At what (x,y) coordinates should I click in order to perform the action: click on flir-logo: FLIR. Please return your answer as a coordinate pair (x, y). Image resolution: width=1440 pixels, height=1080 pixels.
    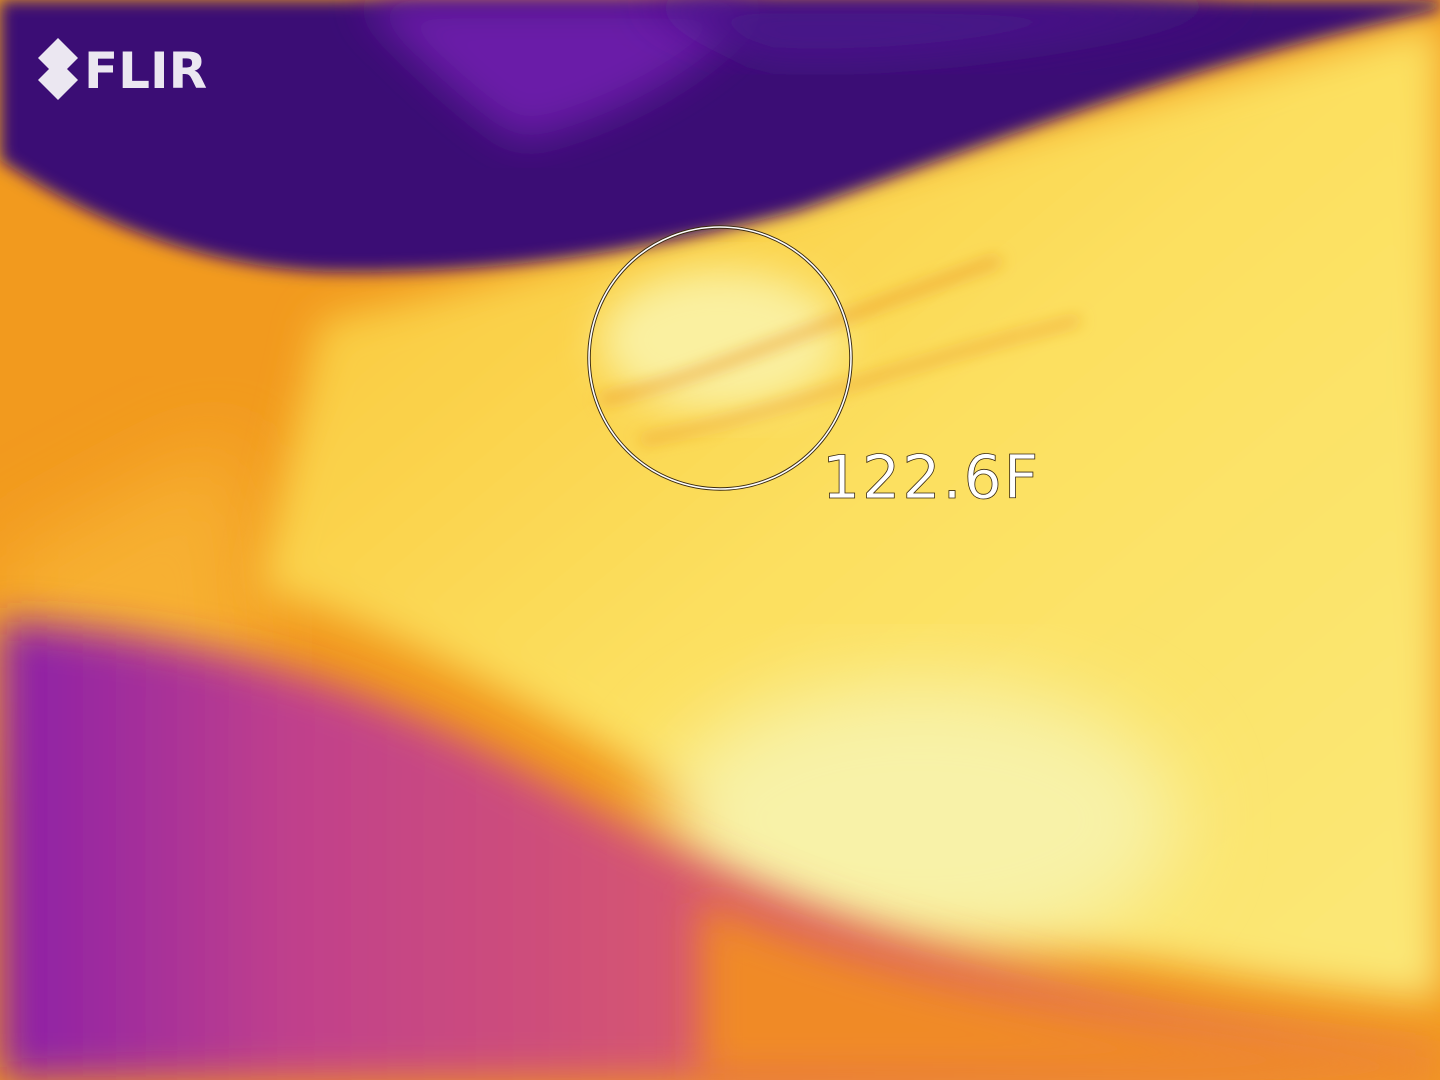
    Looking at the image, I should click on (122, 69).